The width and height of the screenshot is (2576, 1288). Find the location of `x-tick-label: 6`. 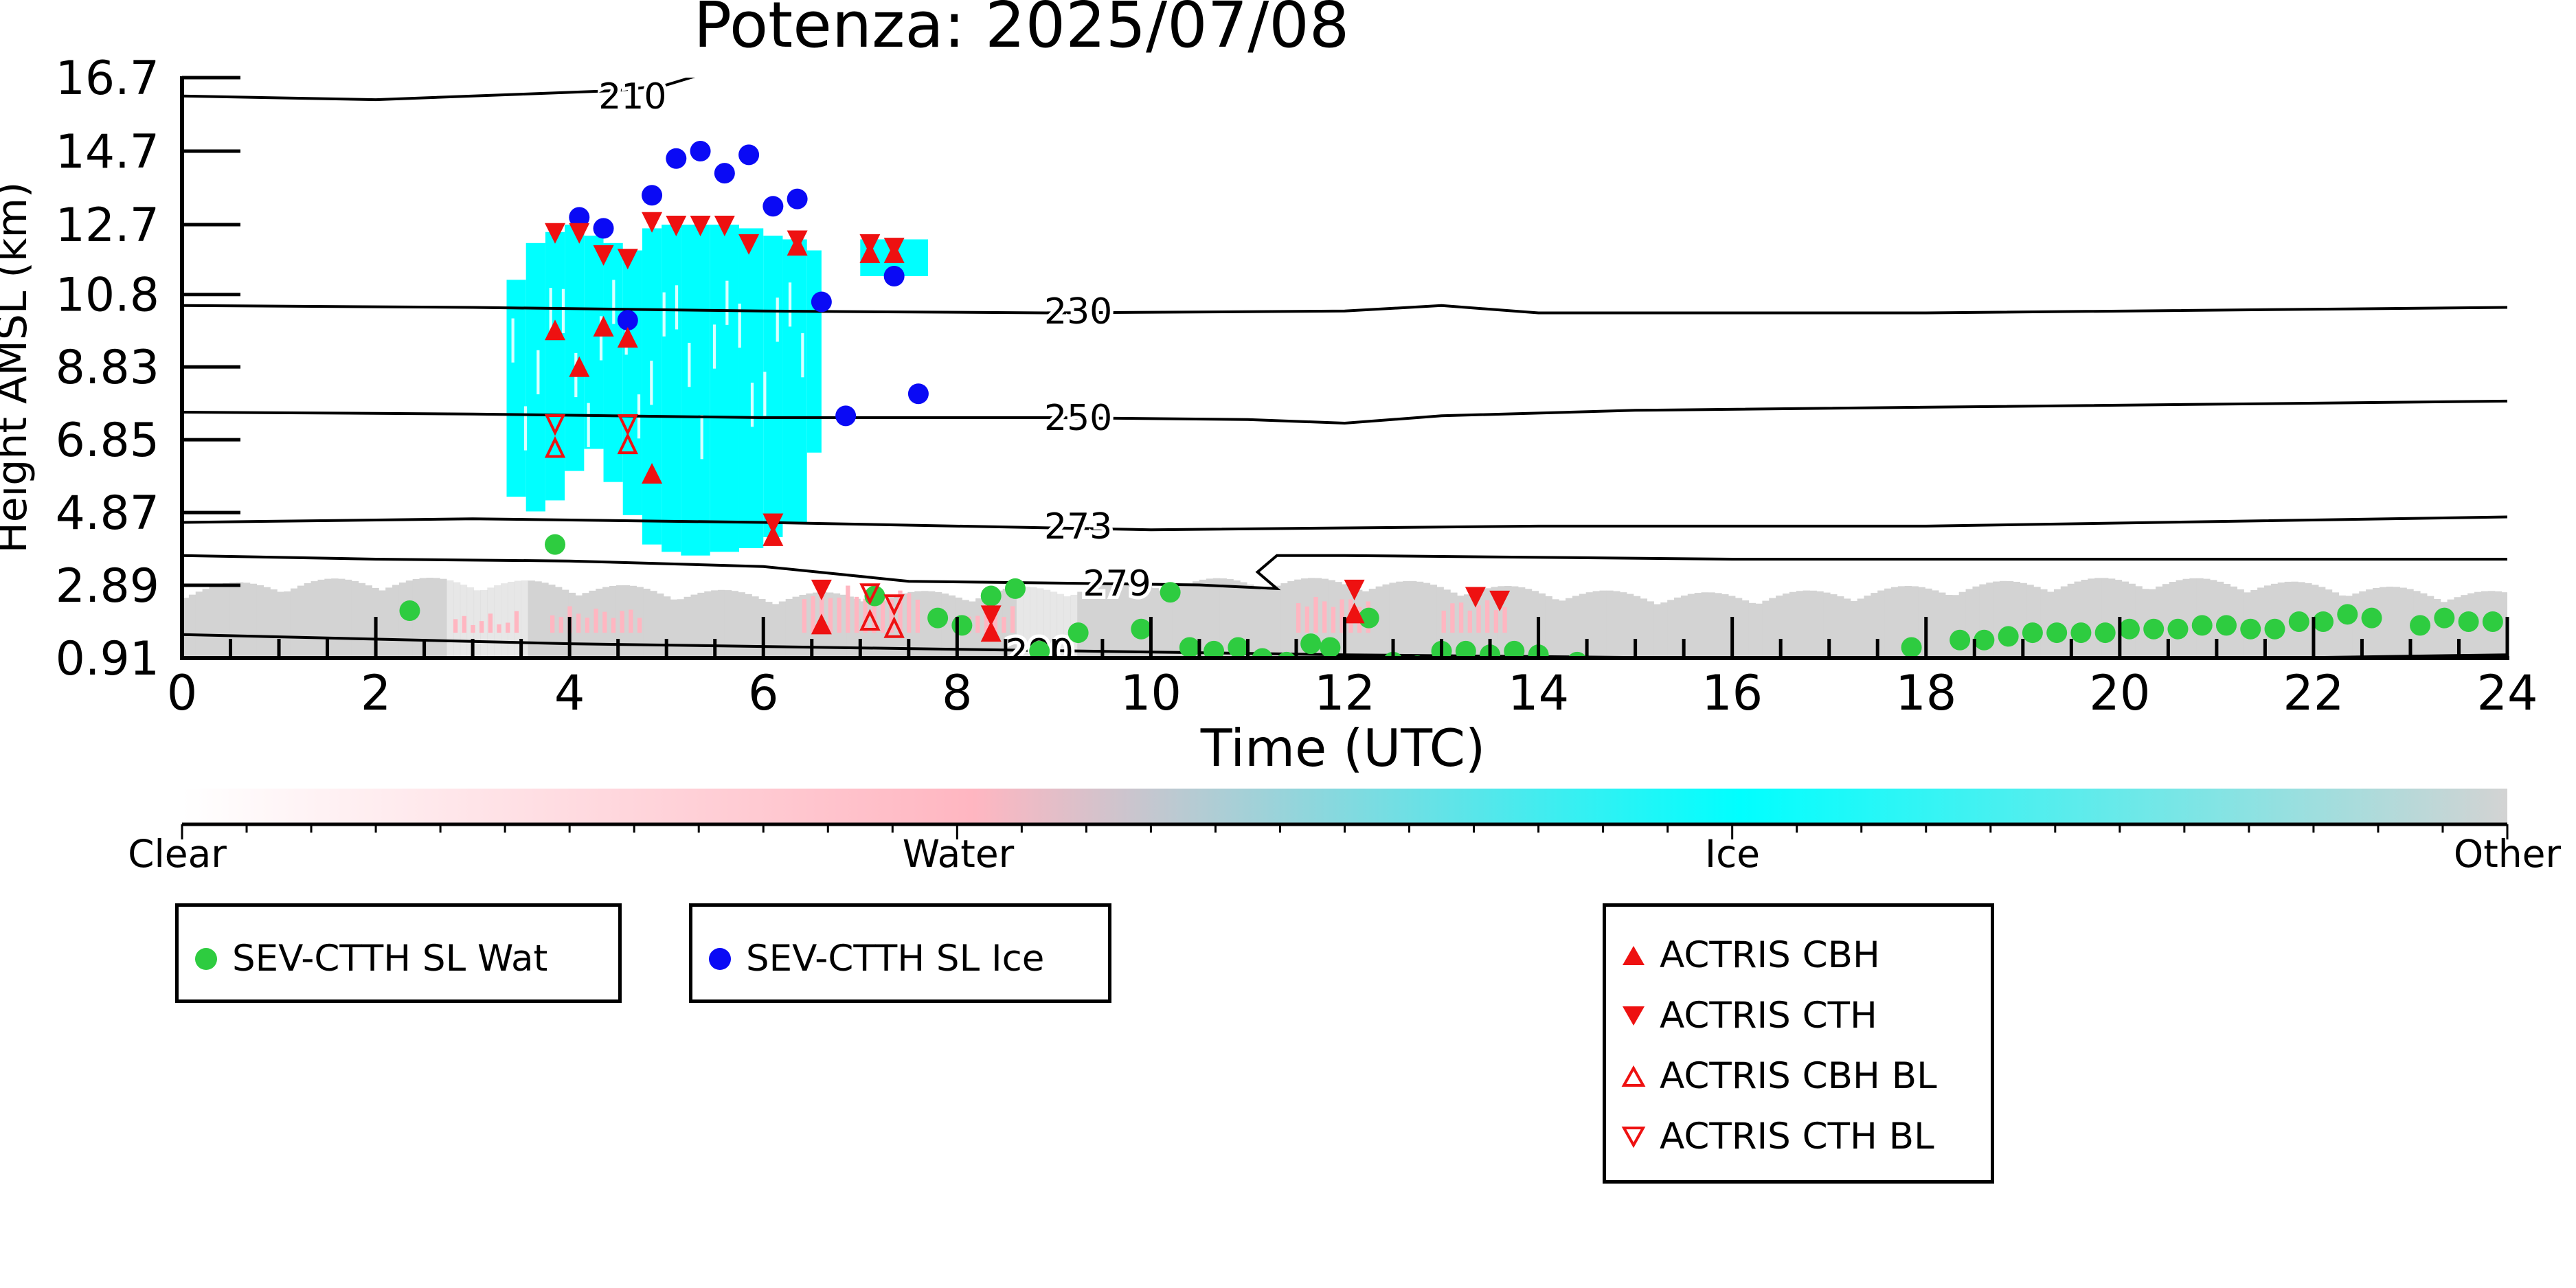

x-tick-label: 6 is located at coordinates (763, 693).